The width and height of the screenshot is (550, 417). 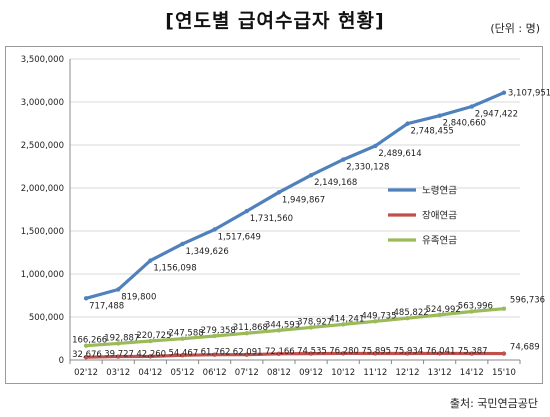 What do you see at coordinates (153, 336) in the screenshot?
I see `data-label: 220,725` at bounding box center [153, 336].